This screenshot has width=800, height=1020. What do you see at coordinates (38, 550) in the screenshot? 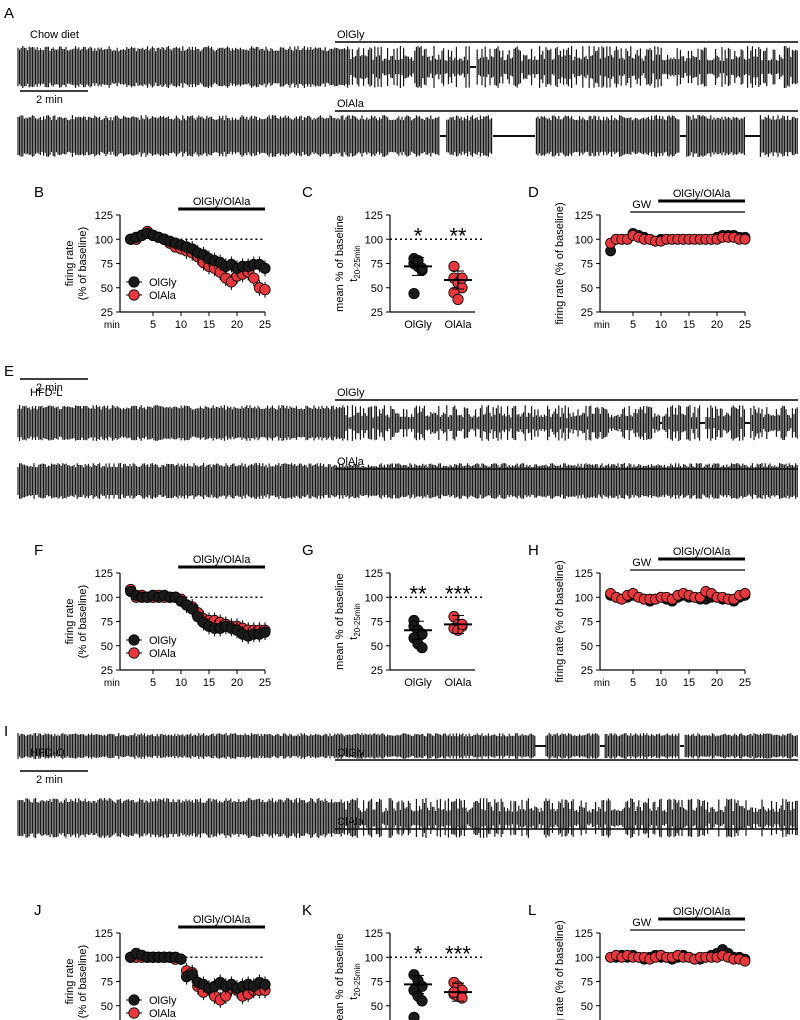
I see `panel-letter-time: F` at bounding box center [38, 550].